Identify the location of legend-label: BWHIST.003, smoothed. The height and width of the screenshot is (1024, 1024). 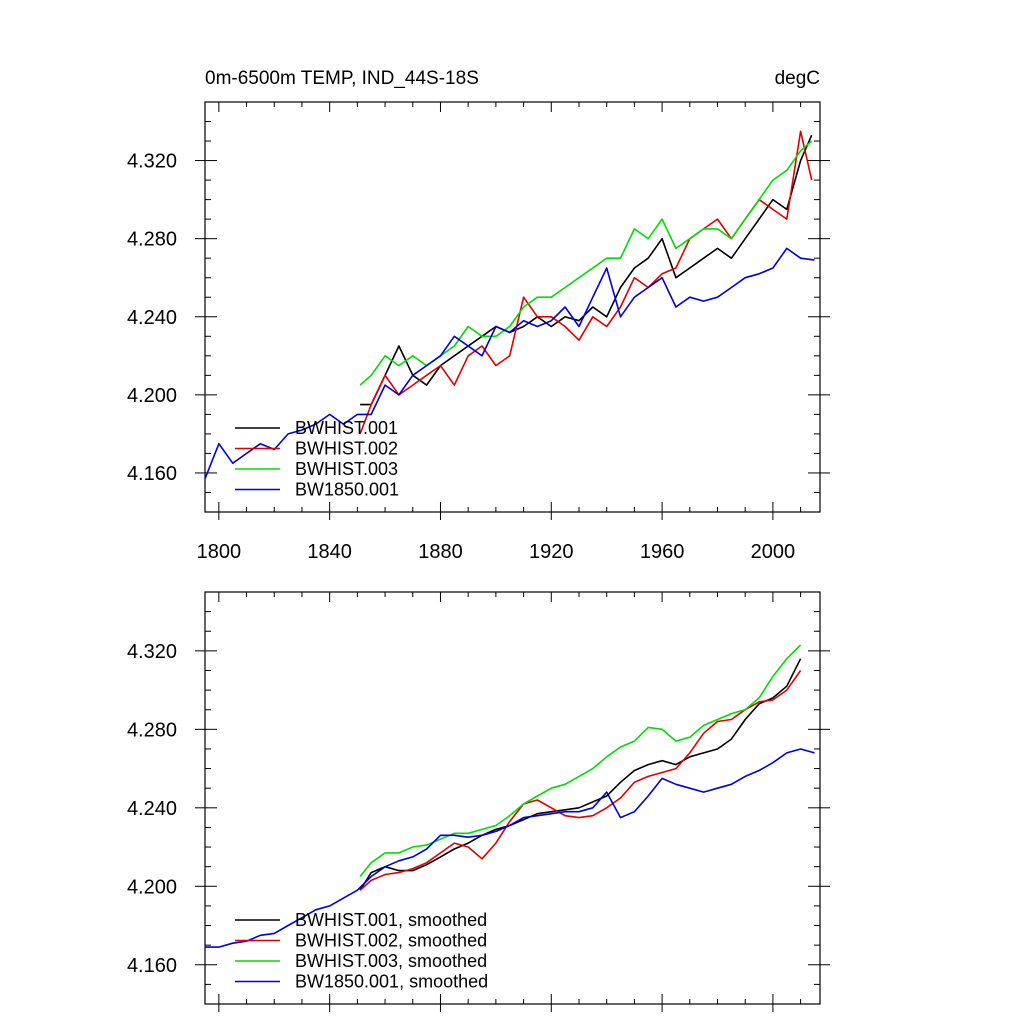
(391, 961).